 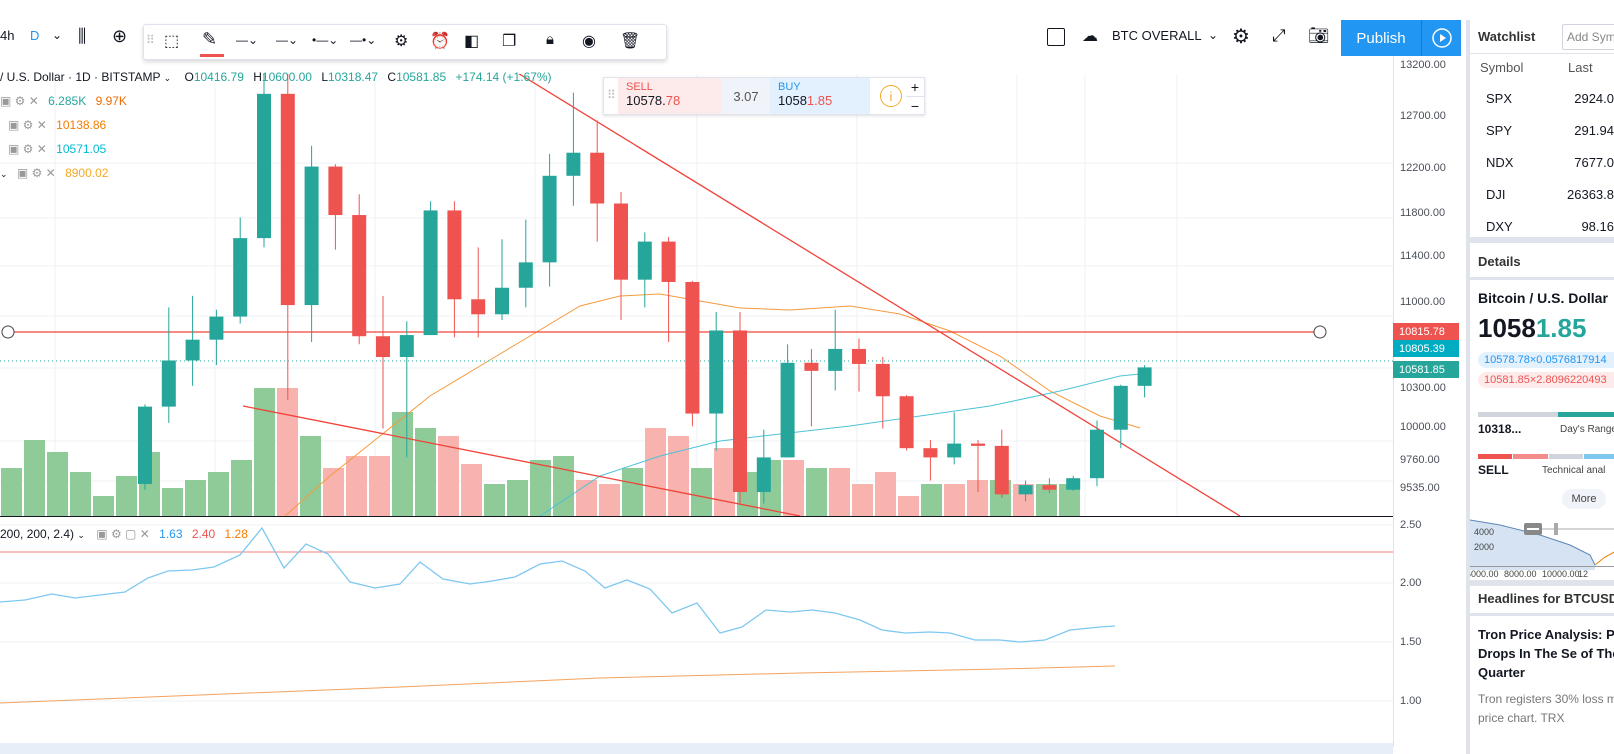 I want to click on clone-icon: ❐, so click(x=509, y=41).